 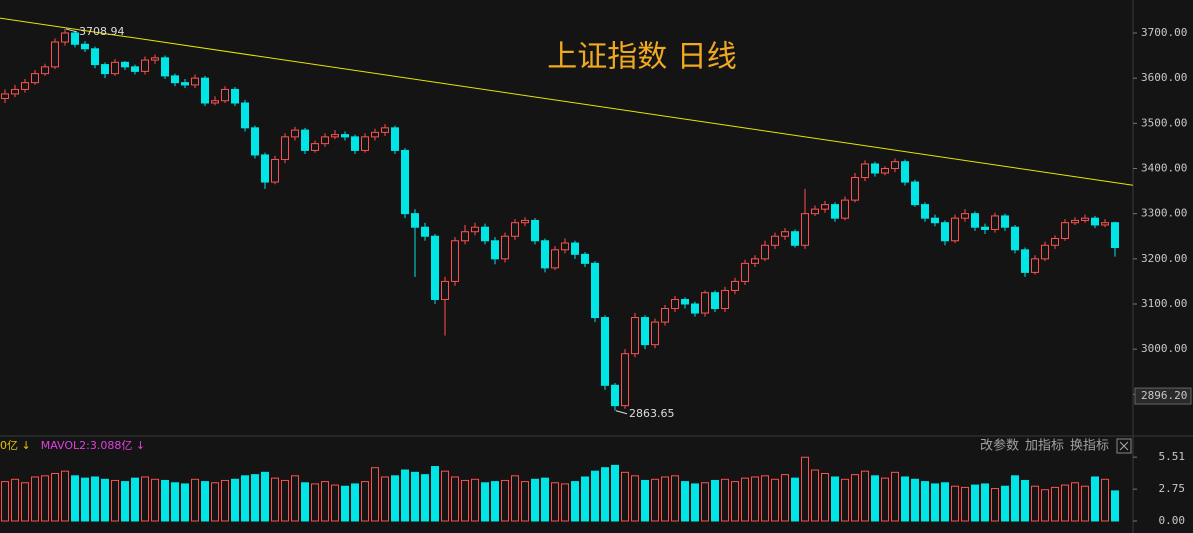 I want to click on y-tick-label: 3200.00, so click(x=1164, y=258).